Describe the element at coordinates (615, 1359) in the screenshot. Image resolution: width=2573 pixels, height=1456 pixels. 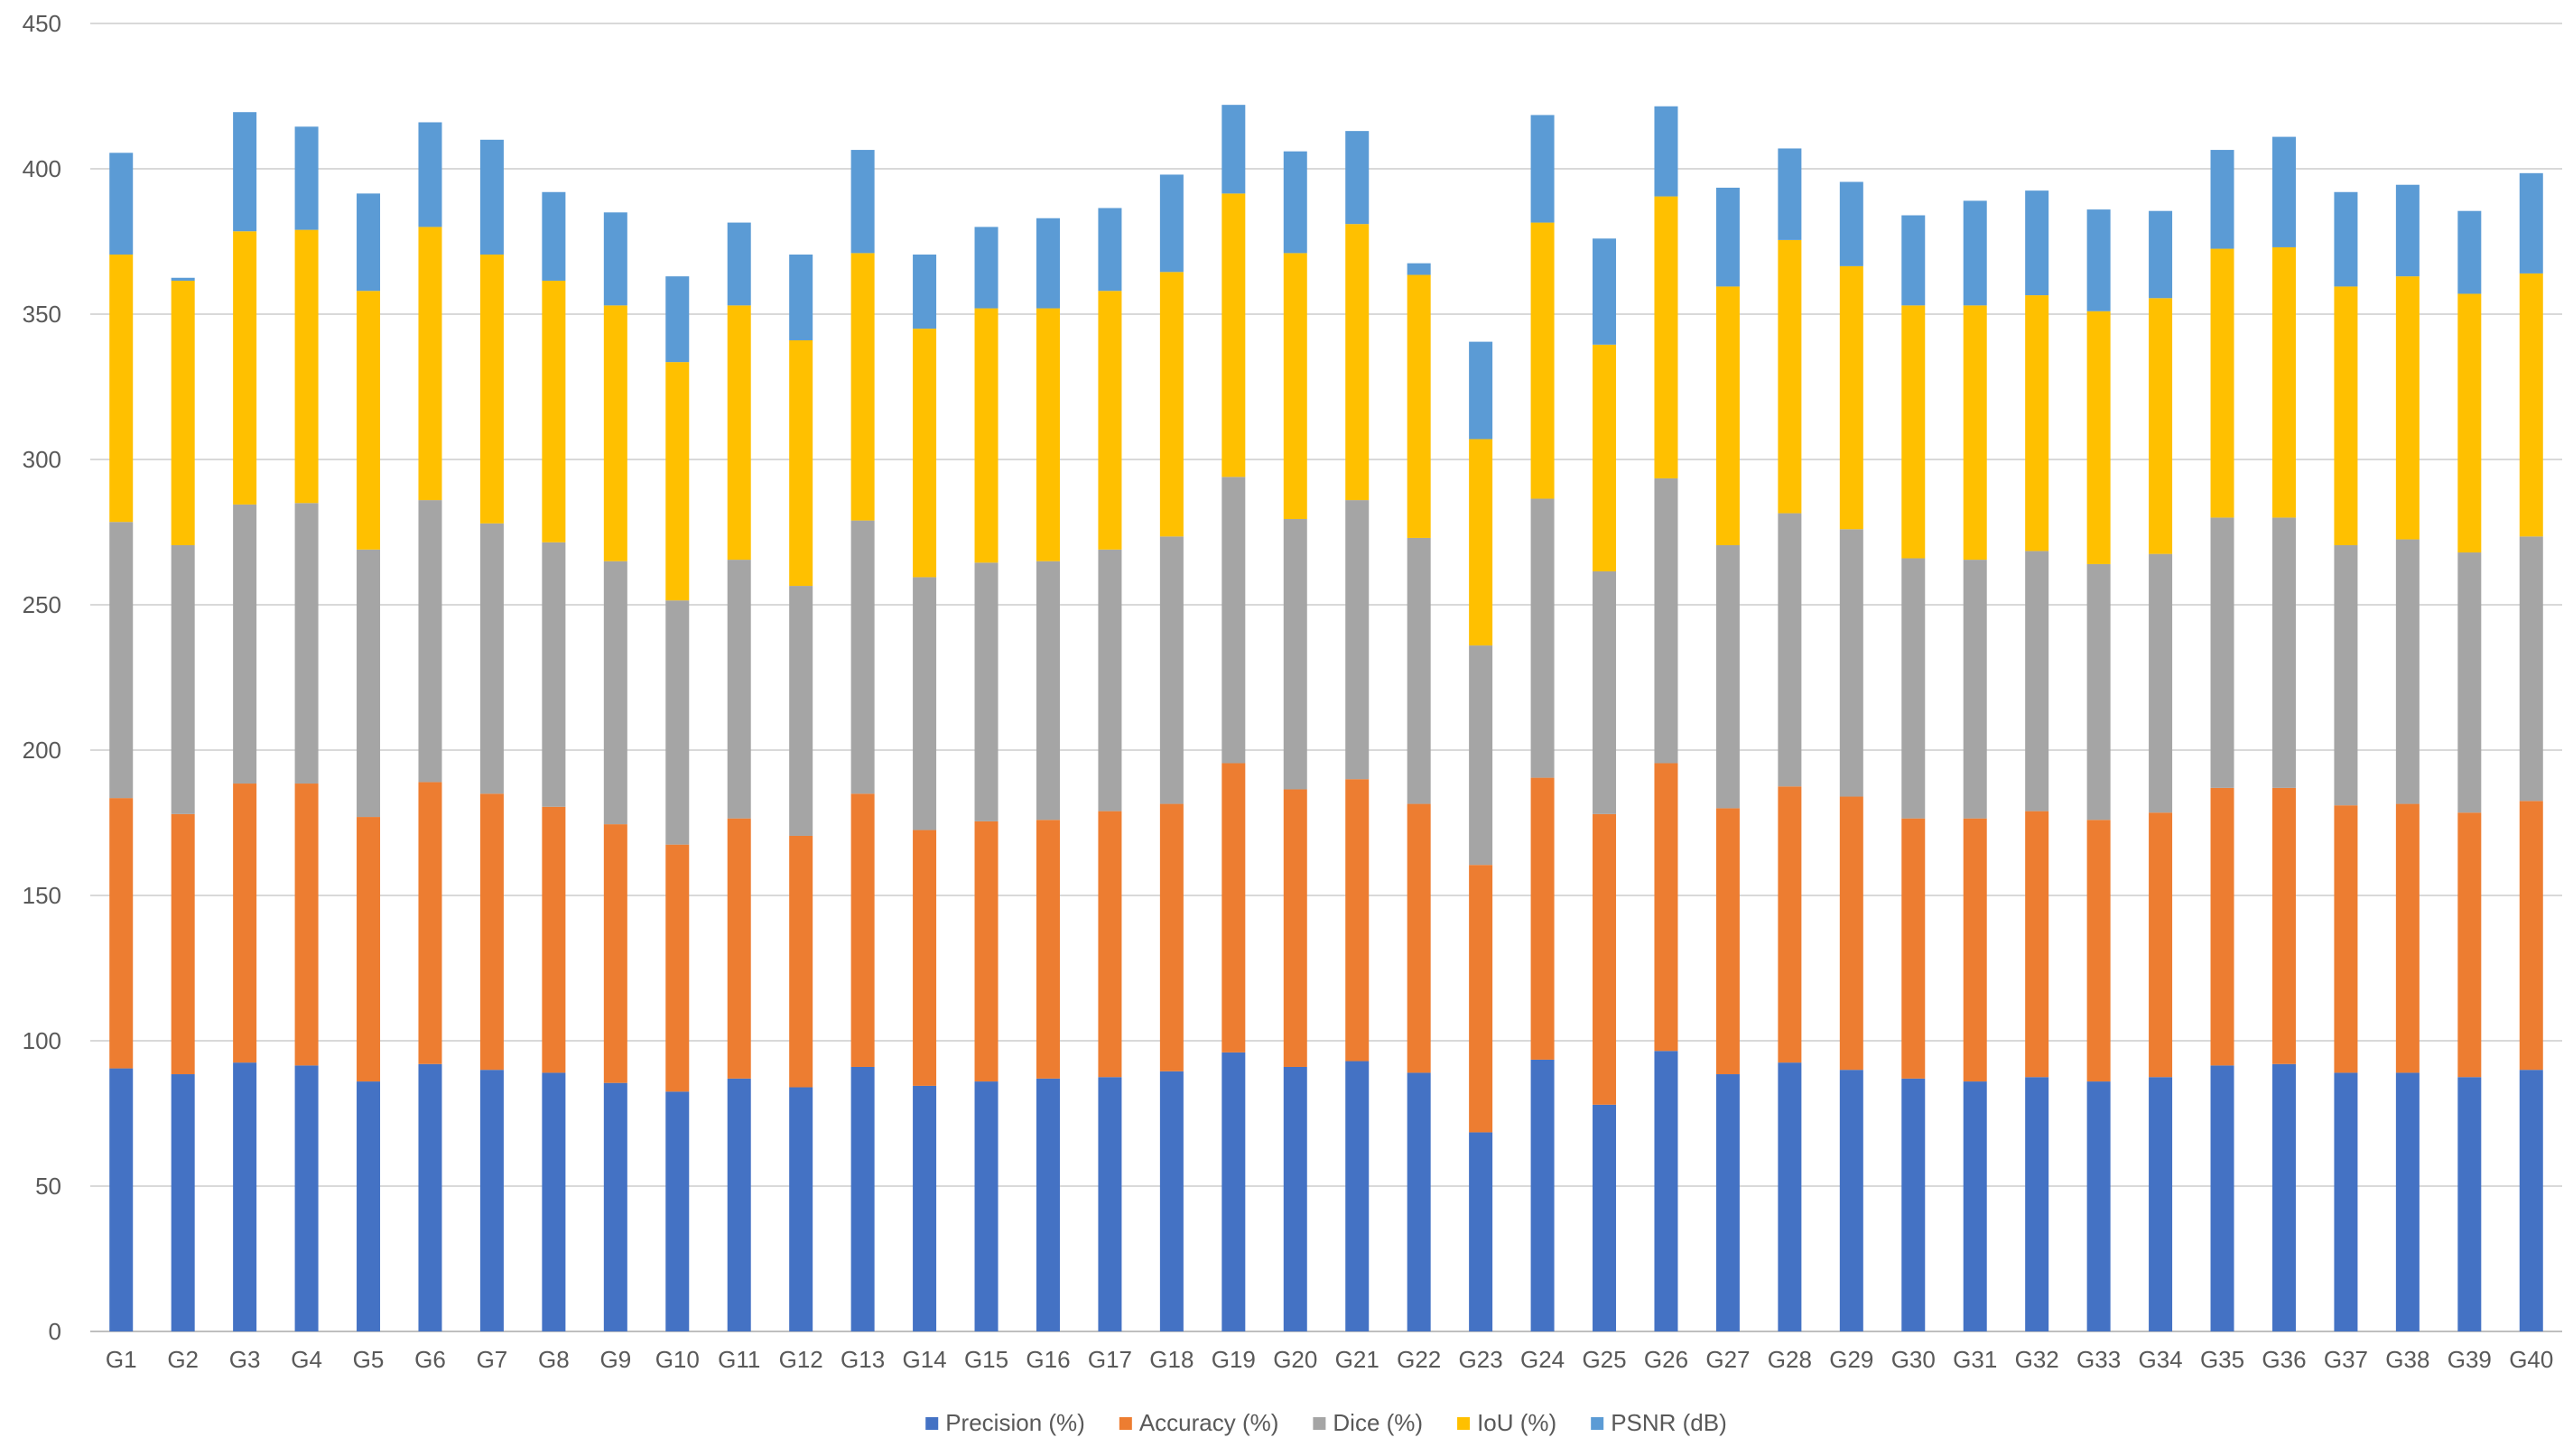
I see `x-tick-label: G9` at that location.